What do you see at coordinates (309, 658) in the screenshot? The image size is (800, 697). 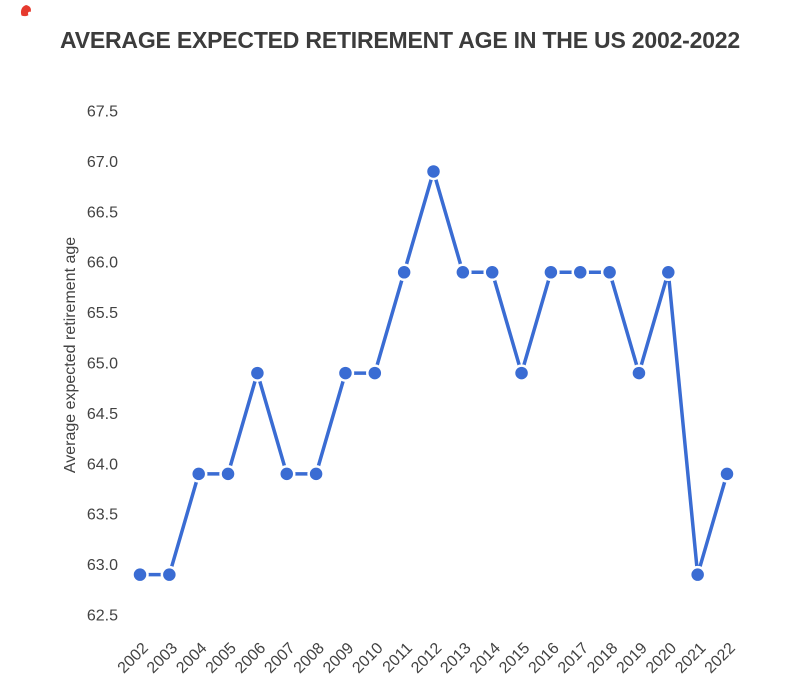 I see `x-tick-label: 2008` at bounding box center [309, 658].